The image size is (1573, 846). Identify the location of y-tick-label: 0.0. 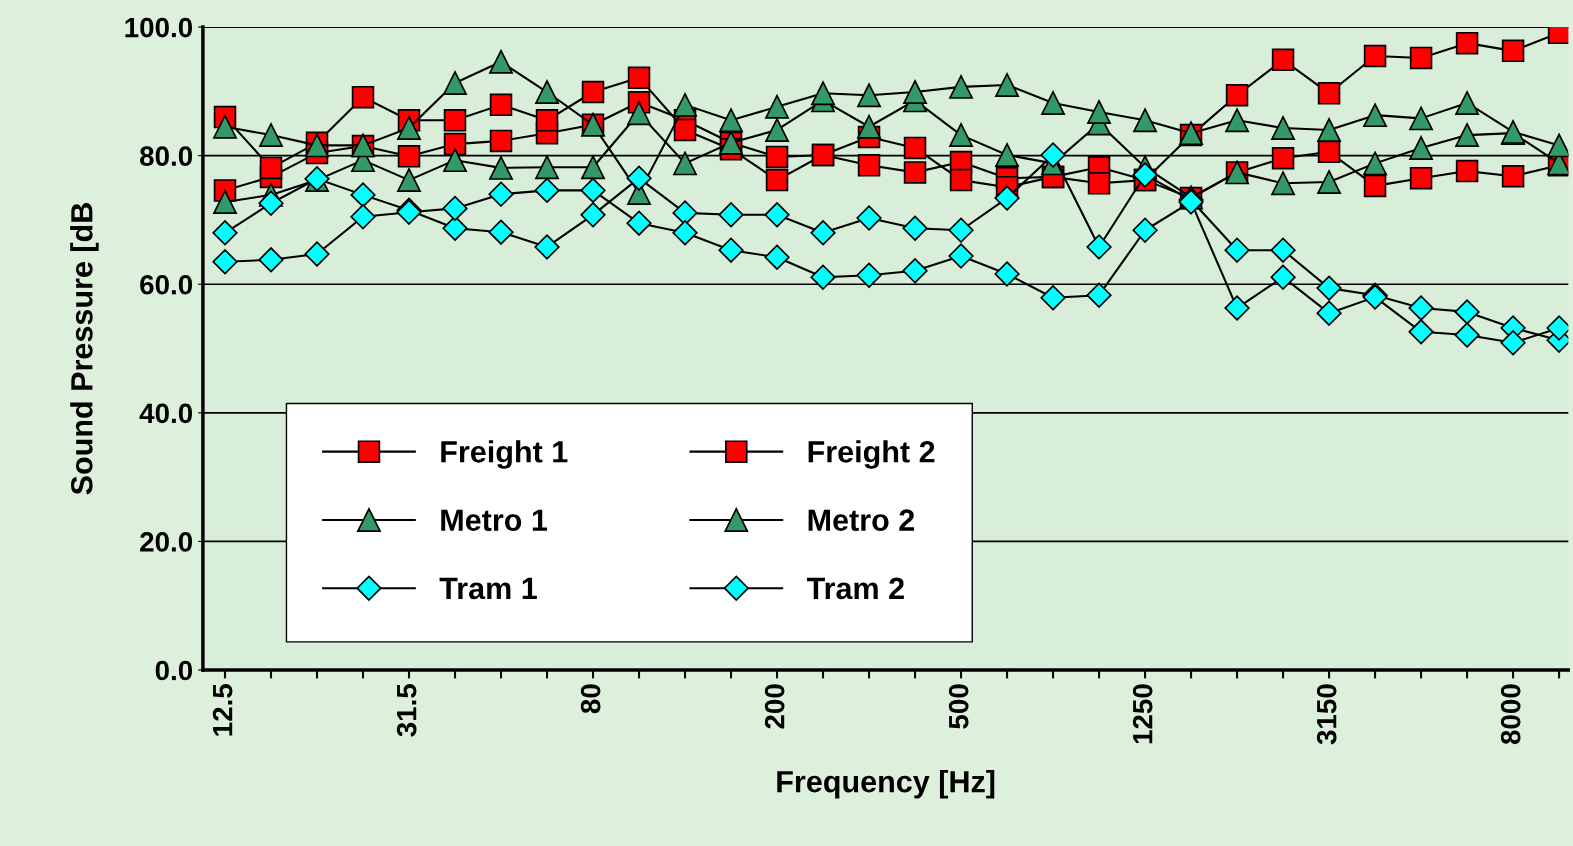
(174, 670).